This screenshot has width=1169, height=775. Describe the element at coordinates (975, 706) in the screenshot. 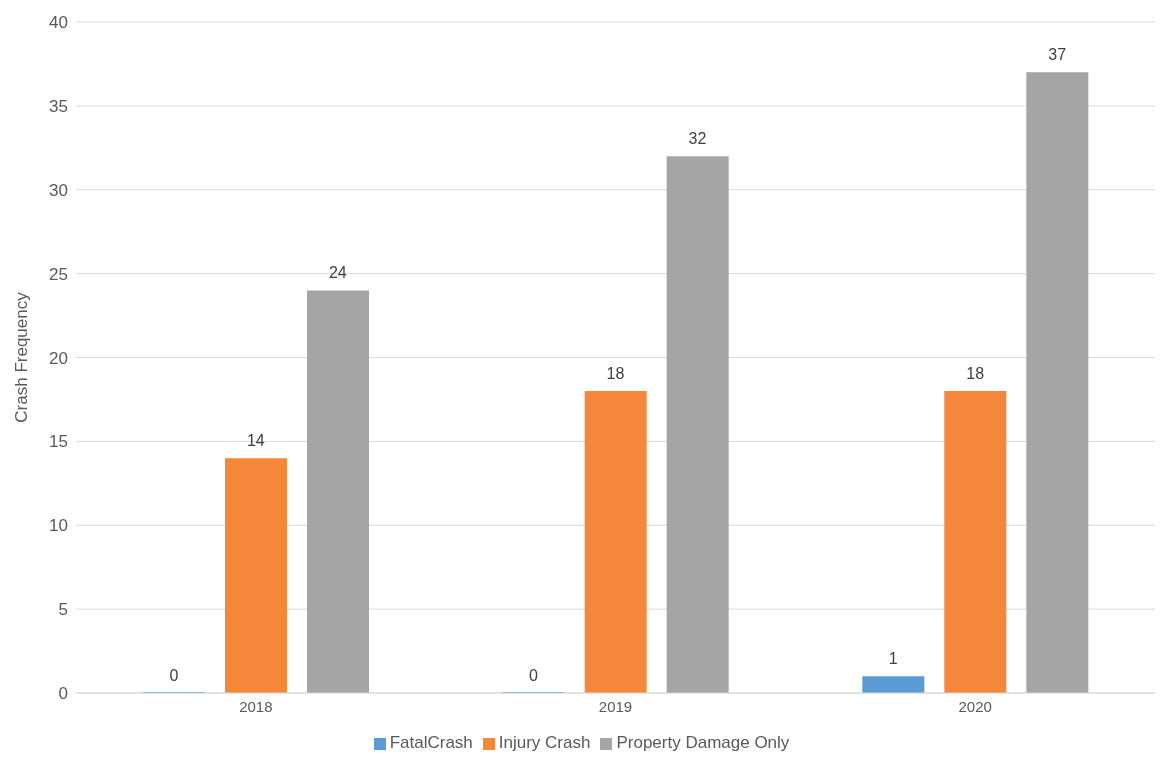

I see `x-tick-label: 2020` at that location.